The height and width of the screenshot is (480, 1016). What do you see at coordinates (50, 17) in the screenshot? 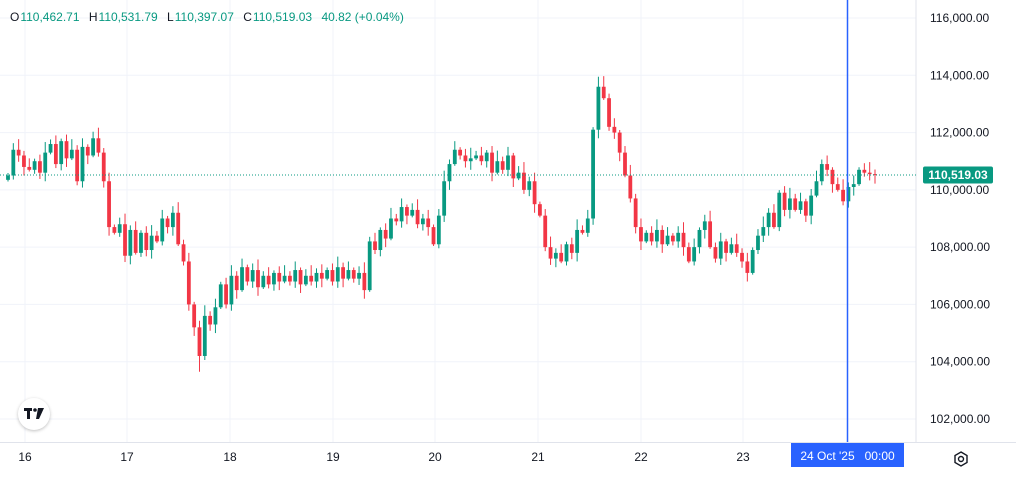
I see `open-value: 110,462.71` at bounding box center [50, 17].